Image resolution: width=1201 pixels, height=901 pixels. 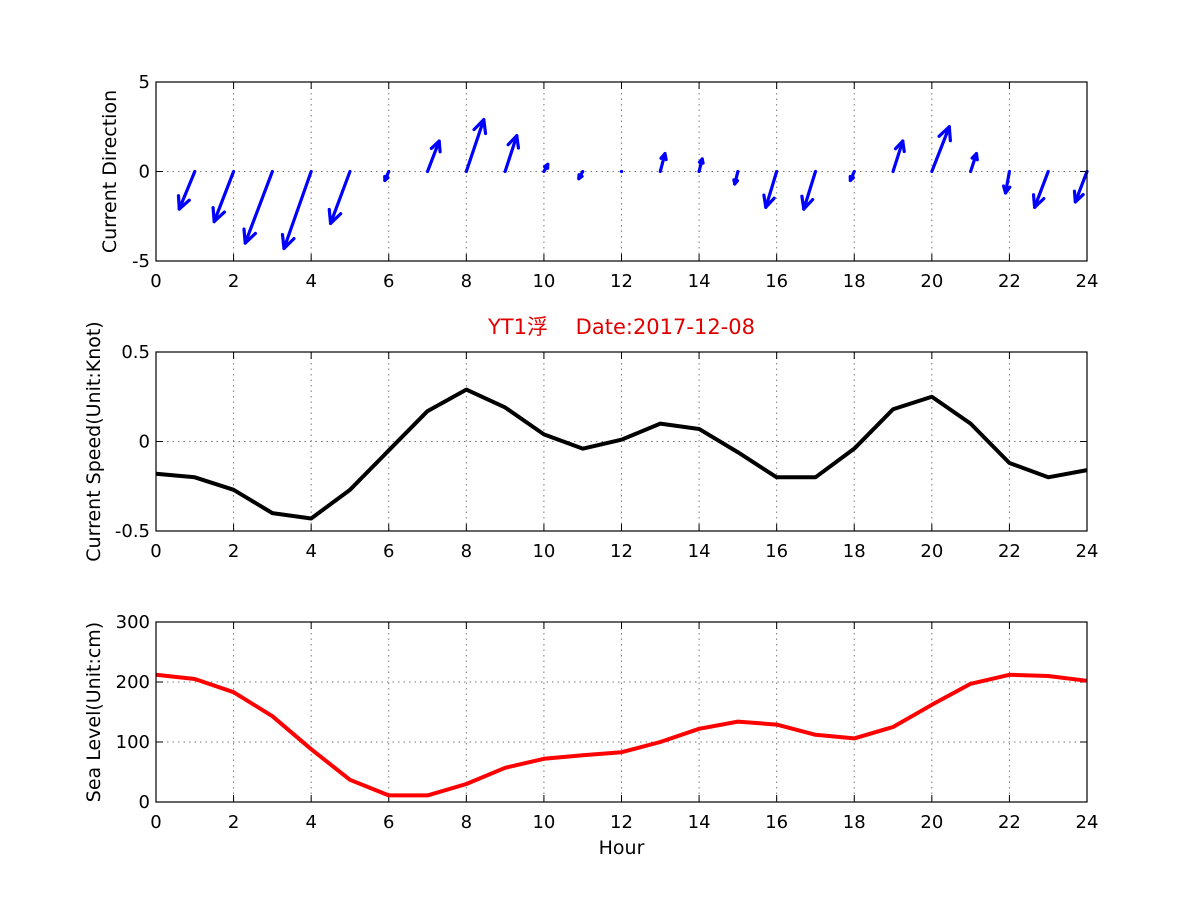 What do you see at coordinates (110, 171) in the screenshot?
I see `y-axis-label: Current Direction` at bounding box center [110, 171].